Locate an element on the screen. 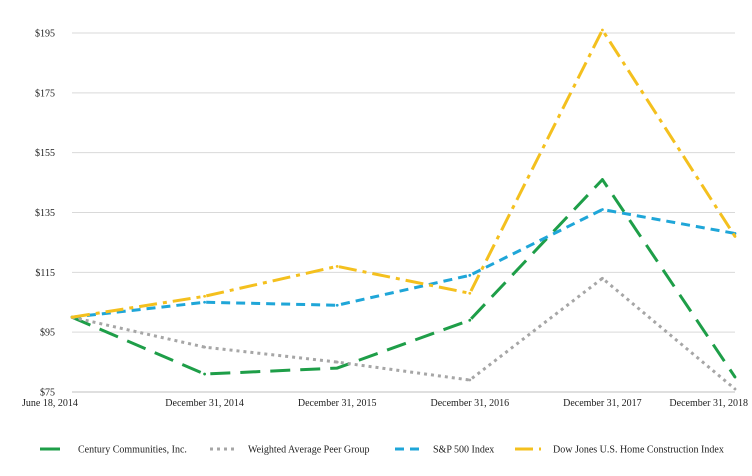 The width and height of the screenshot is (752, 476). y-tick-label: $75 is located at coordinates (47, 393).